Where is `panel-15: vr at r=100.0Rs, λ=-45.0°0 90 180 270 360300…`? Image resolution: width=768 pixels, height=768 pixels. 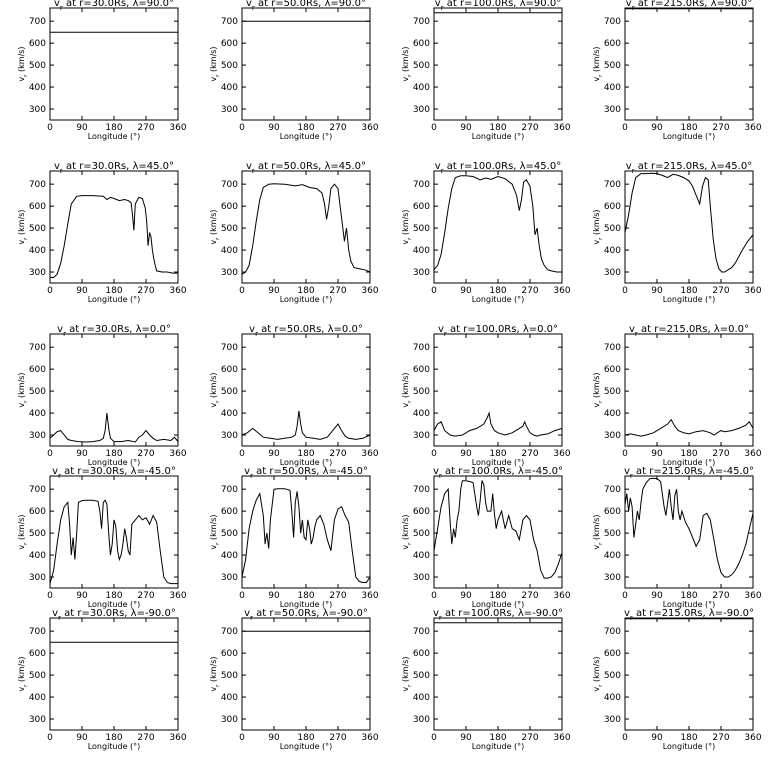 panel-15: vr at r=100.0Rs, λ=-45.0°0 90 180 270 360300… is located at coordinates (486, 537).